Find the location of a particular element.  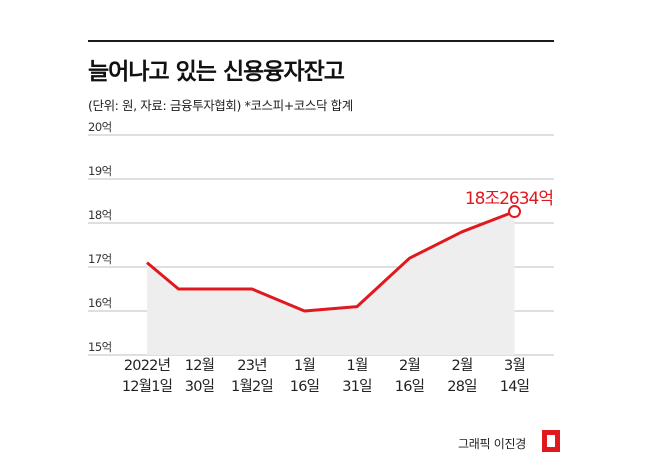

highlight-value-label: 18조2634억 is located at coordinates (509, 199).